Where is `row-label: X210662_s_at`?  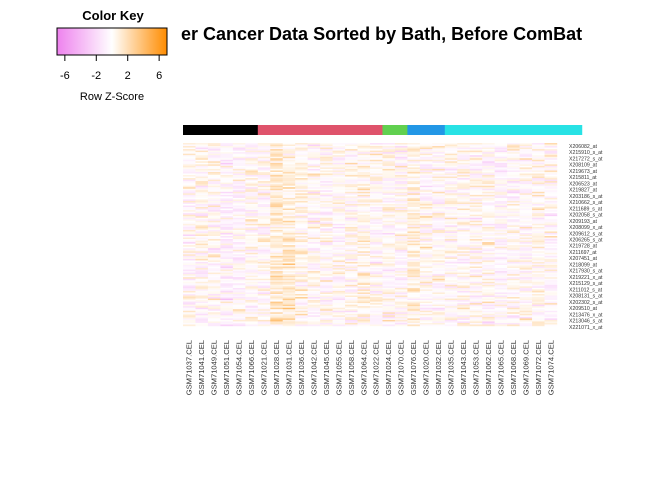 row-label: X210662_s_at is located at coordinates (586, 203).